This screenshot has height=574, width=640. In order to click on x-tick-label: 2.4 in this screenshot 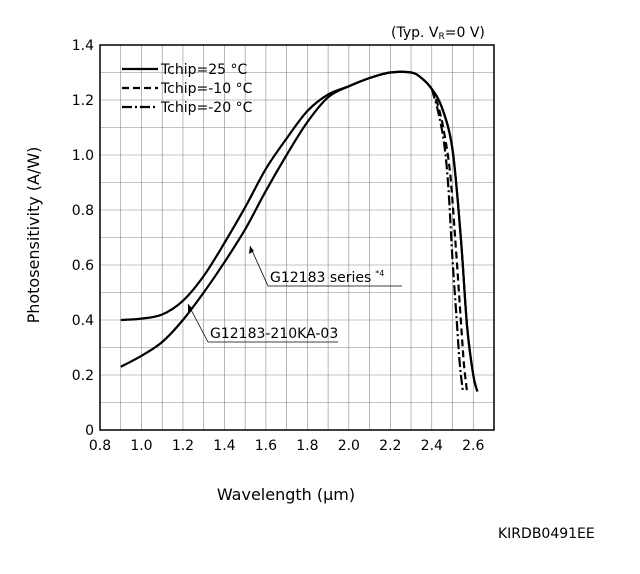, I will do `click(432, 446)`.